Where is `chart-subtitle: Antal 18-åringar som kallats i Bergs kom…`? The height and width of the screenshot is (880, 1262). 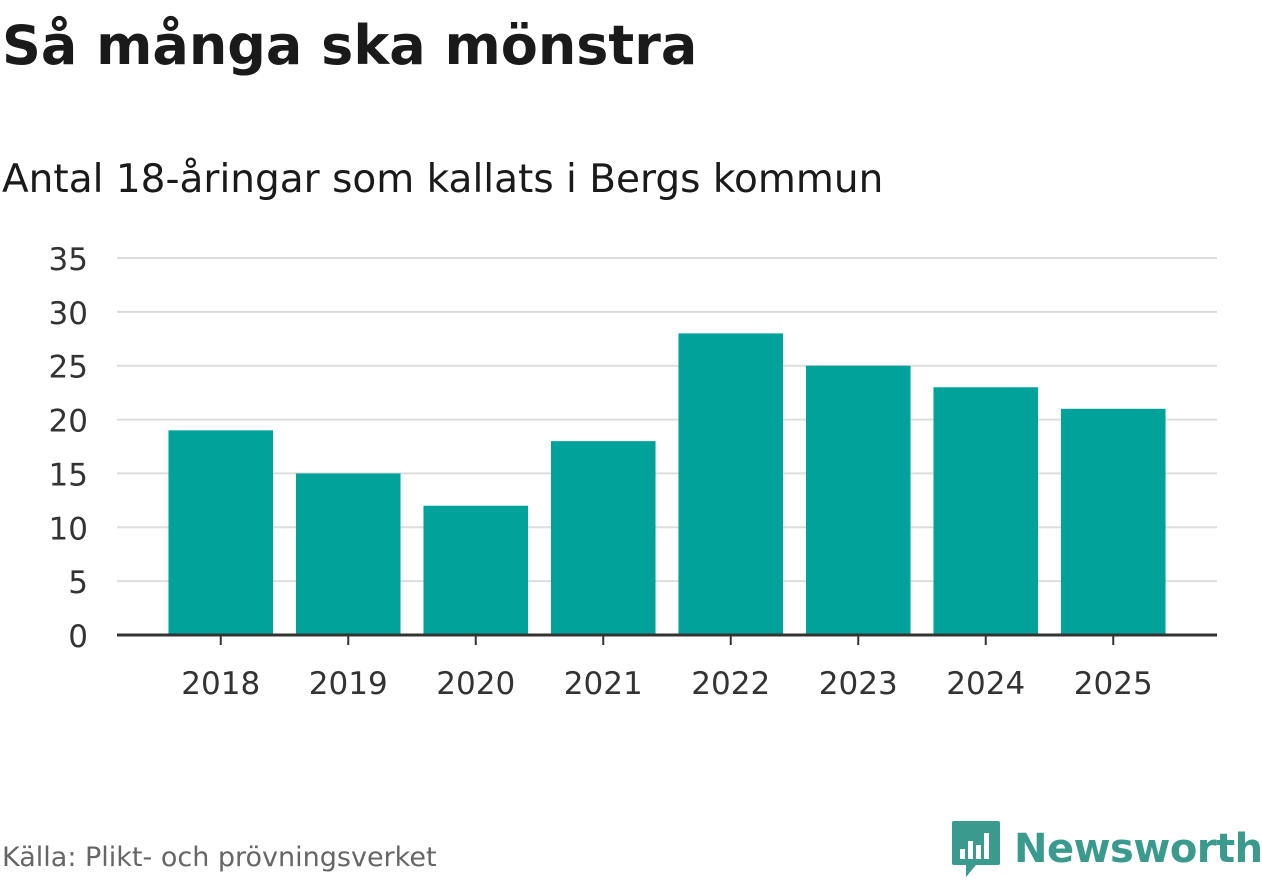 chart-subtitle: Antal 18-åringar som kallats i Bergs kom… is located at coordinates (443, 179).